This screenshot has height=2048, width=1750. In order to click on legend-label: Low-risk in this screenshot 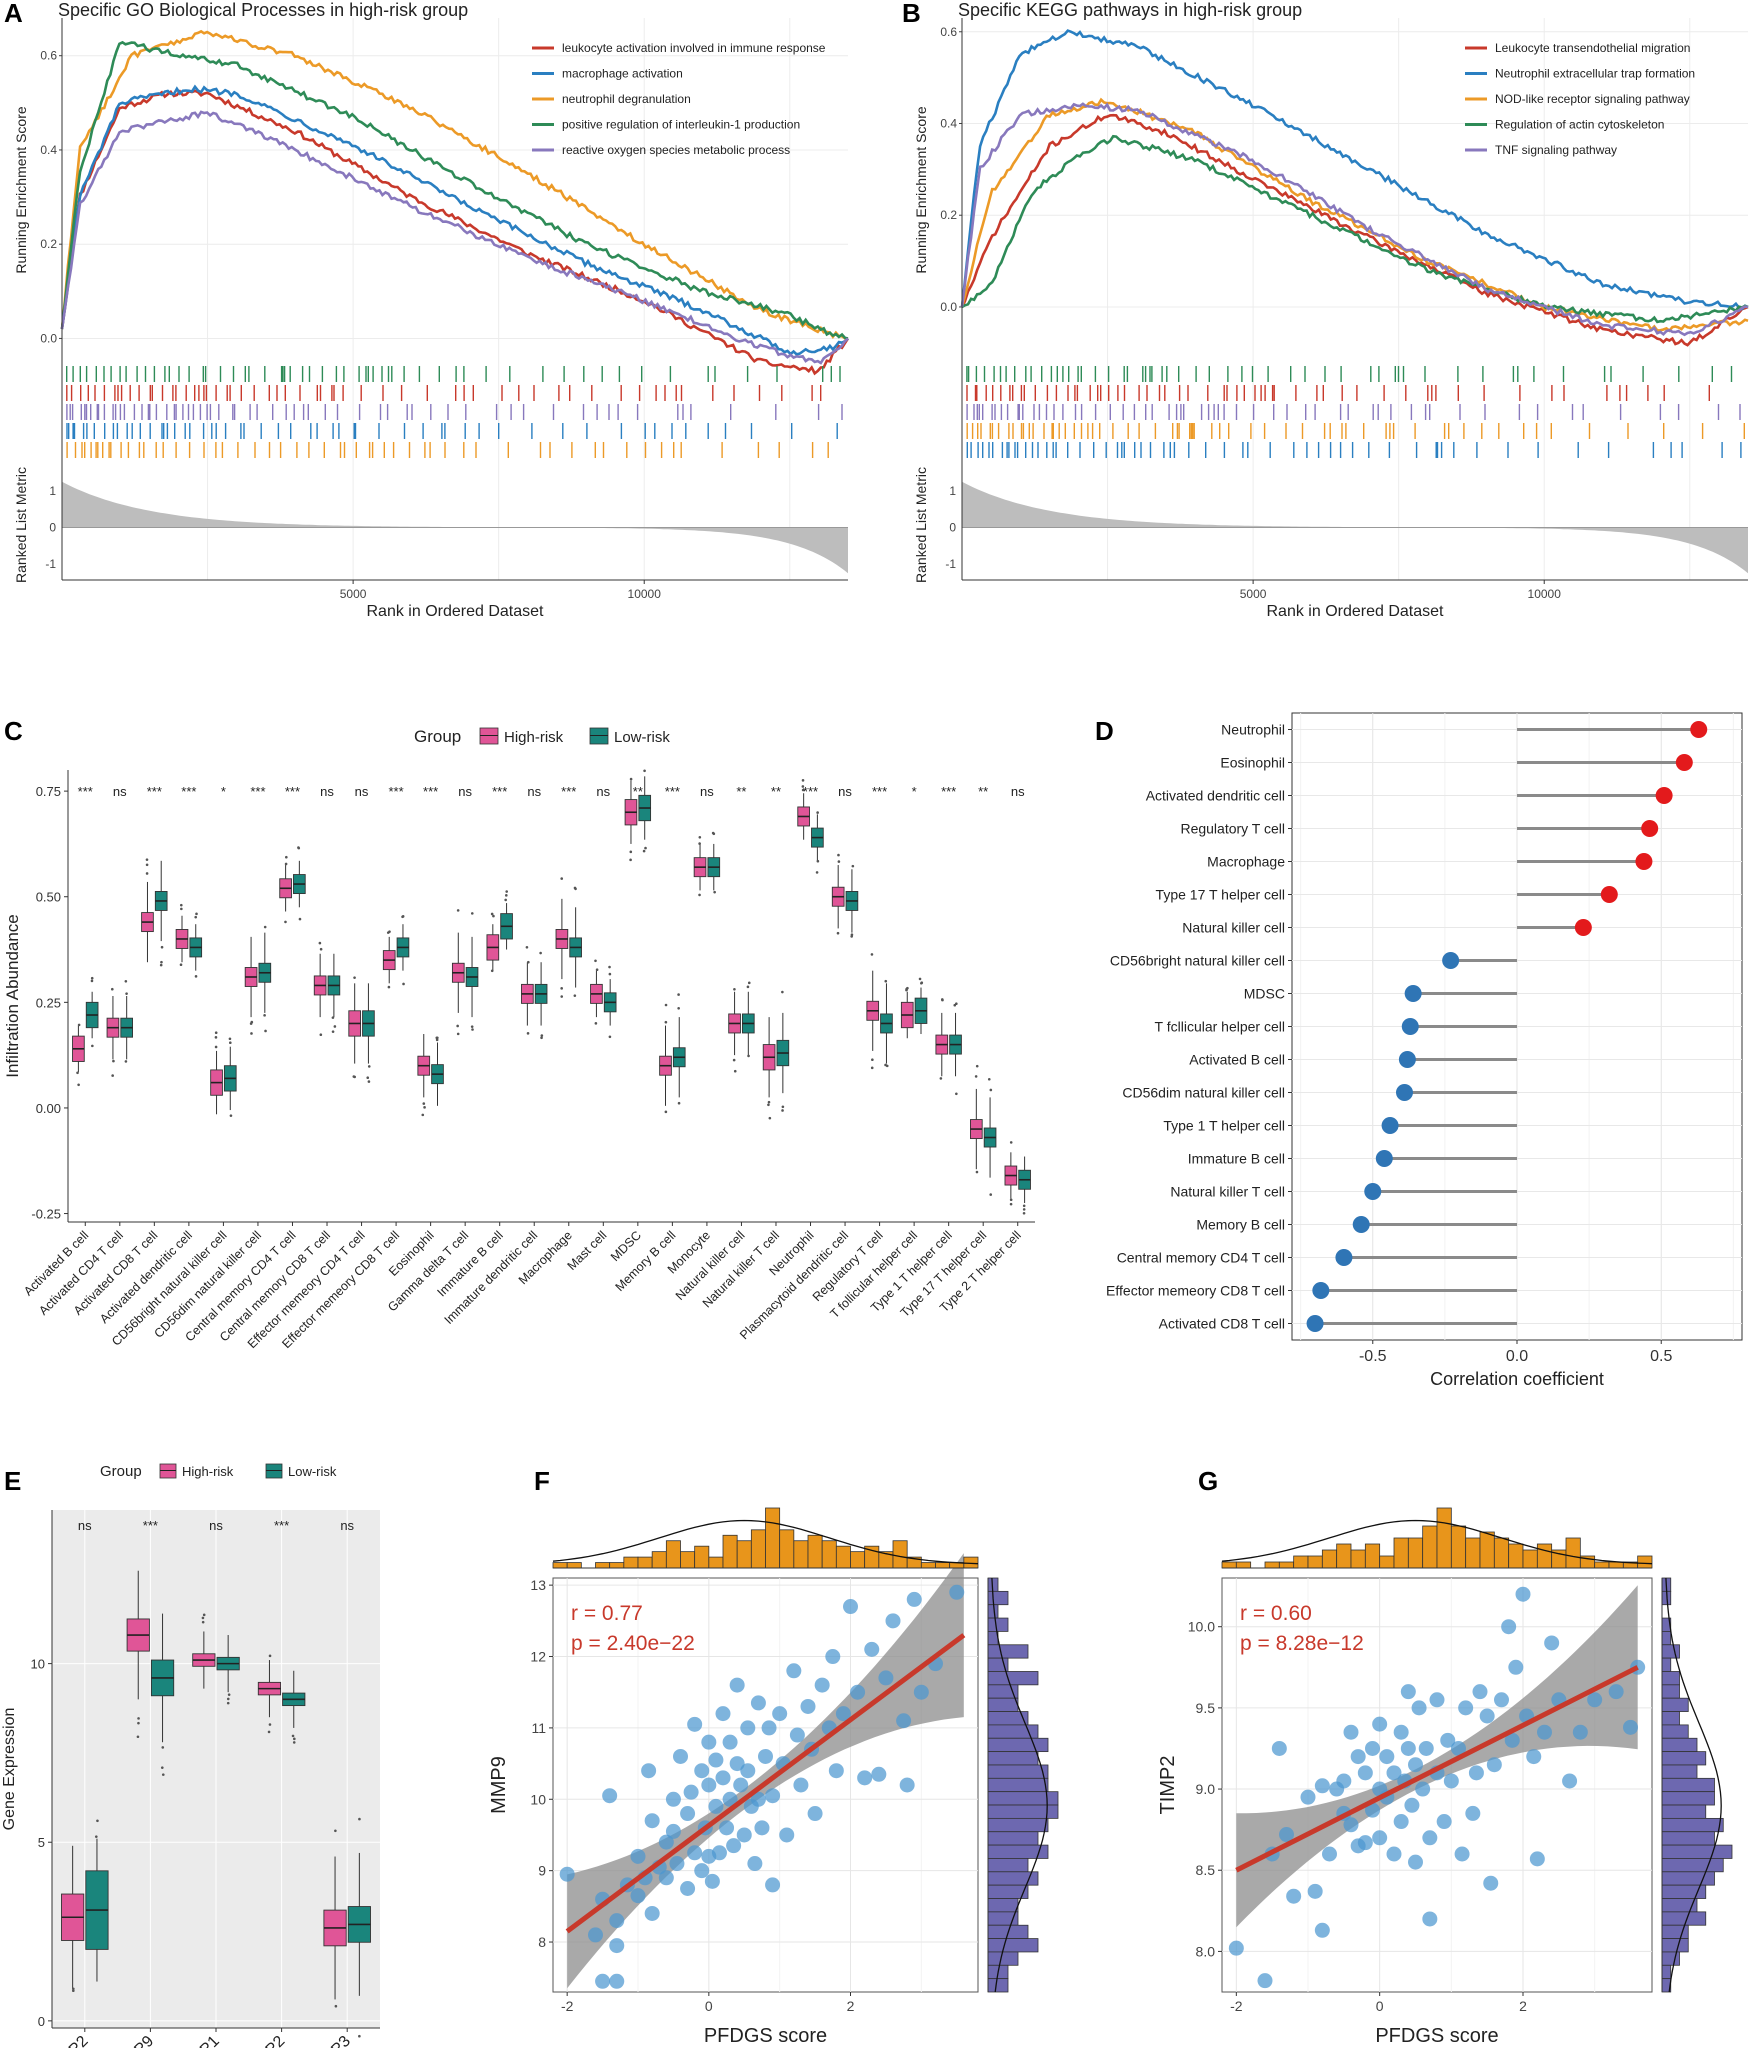, I will do `click(642, 737)`.